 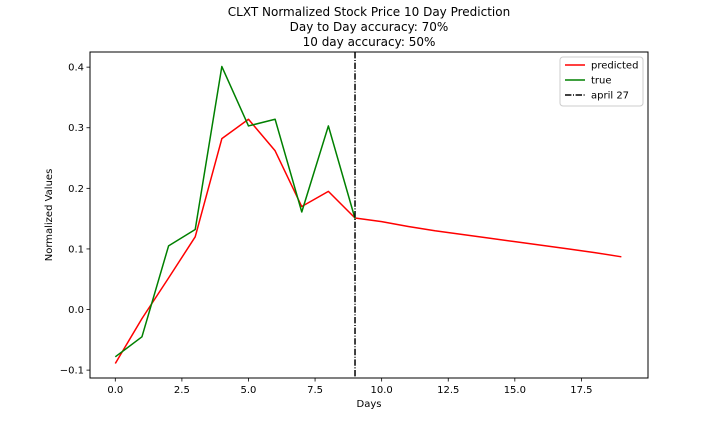 What do you see at coordinates (382, 390) in the screenshot?
I see `x-tick-label: 10.0` at bounding box center [382, 390].